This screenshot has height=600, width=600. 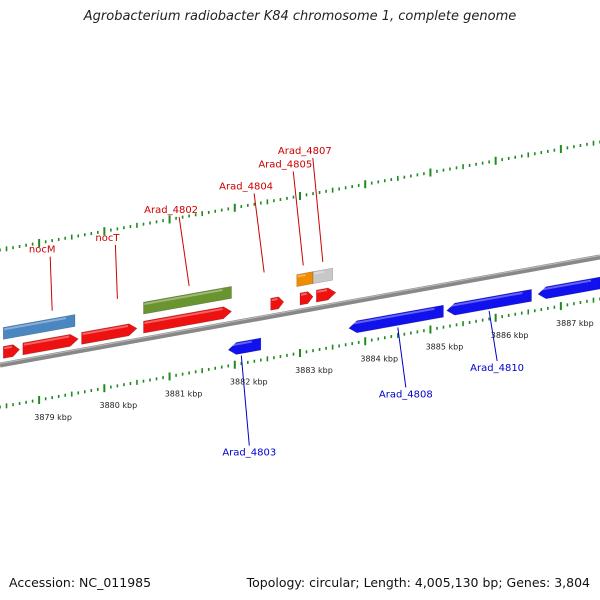 I want to click on kbp-label: 3887 kbp, so click(x=575, y=323).